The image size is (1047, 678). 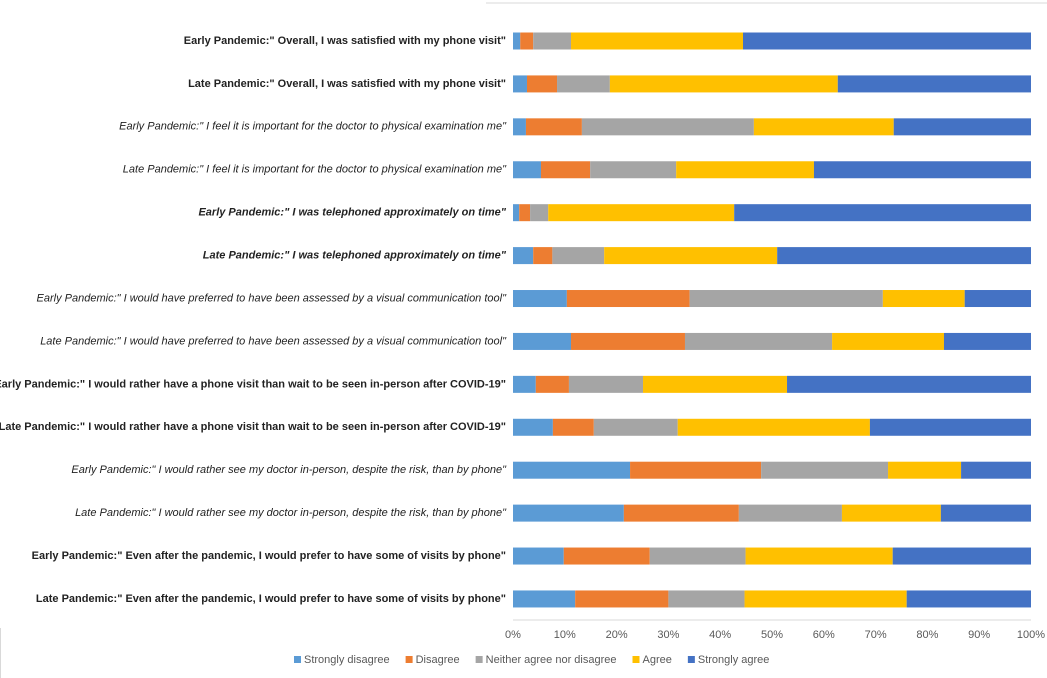 I want to click on x-tick-label: 50%, so click(x=772, y=635).